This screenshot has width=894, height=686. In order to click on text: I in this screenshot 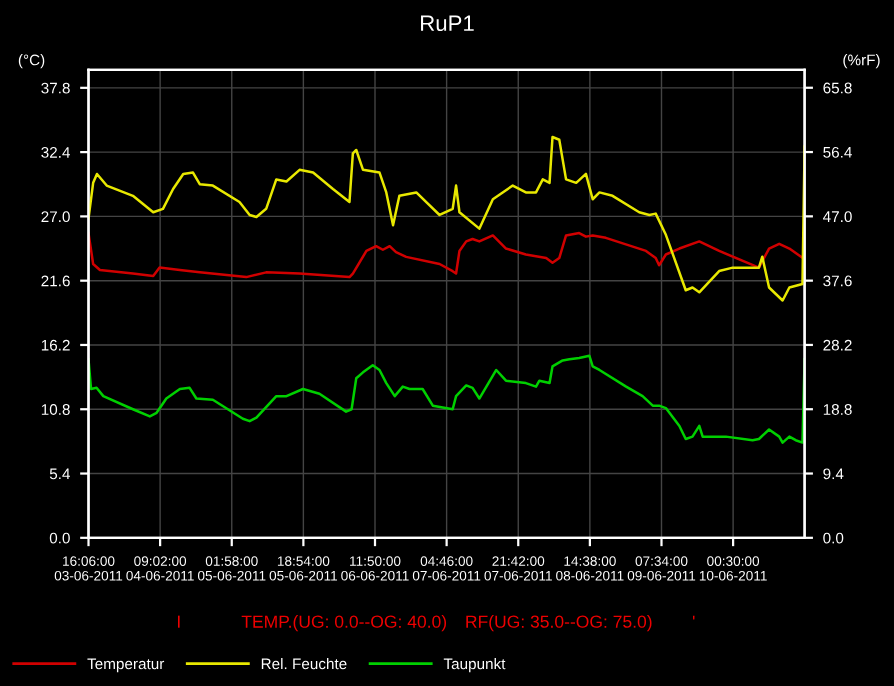, I will do `click(178, 621)`.